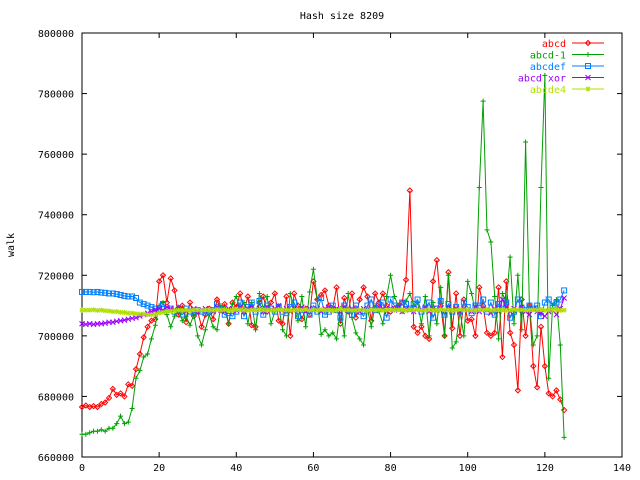 This screenshot has width=640, height=480. Describe the element at coordinates (236, 468) in the screenshot. I see `x-tick-label: 40` at that location.